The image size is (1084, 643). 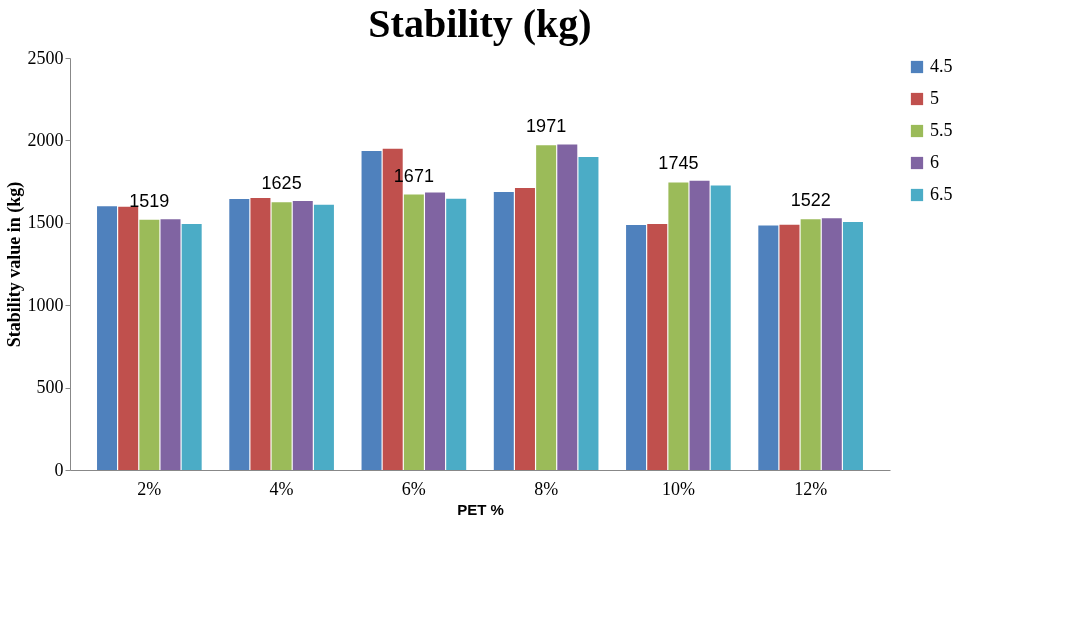 I want to click on y-tick-label: 1000, so click(x=45, y=304).